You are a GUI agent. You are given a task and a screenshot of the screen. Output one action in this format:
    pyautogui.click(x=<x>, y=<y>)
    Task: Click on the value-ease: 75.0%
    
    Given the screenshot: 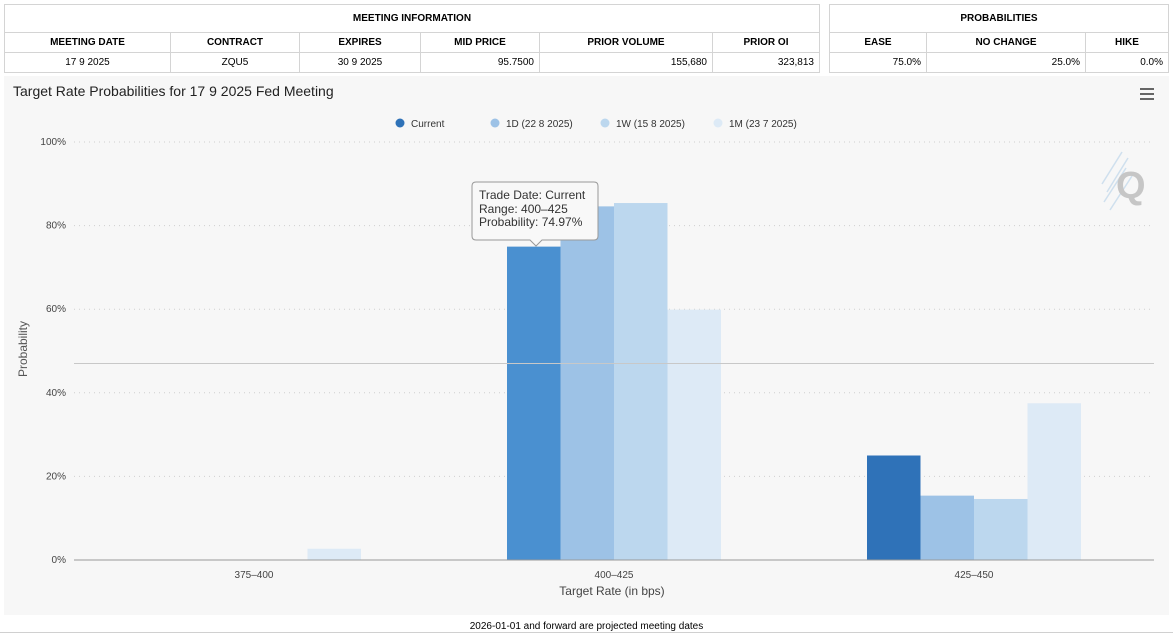 What is the action you would take?
    pyautogui.click(x=878, y=62)
    